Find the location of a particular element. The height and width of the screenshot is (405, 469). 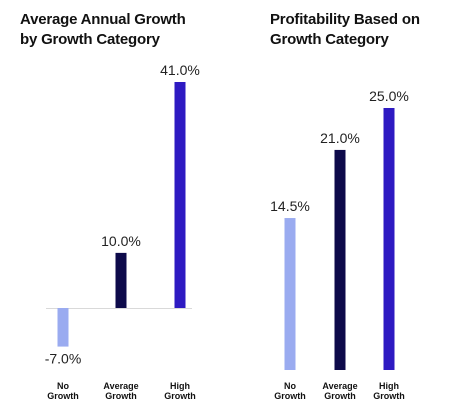

chart-1-category-label-0-line2: Growth is located at coordinates (290, 396).